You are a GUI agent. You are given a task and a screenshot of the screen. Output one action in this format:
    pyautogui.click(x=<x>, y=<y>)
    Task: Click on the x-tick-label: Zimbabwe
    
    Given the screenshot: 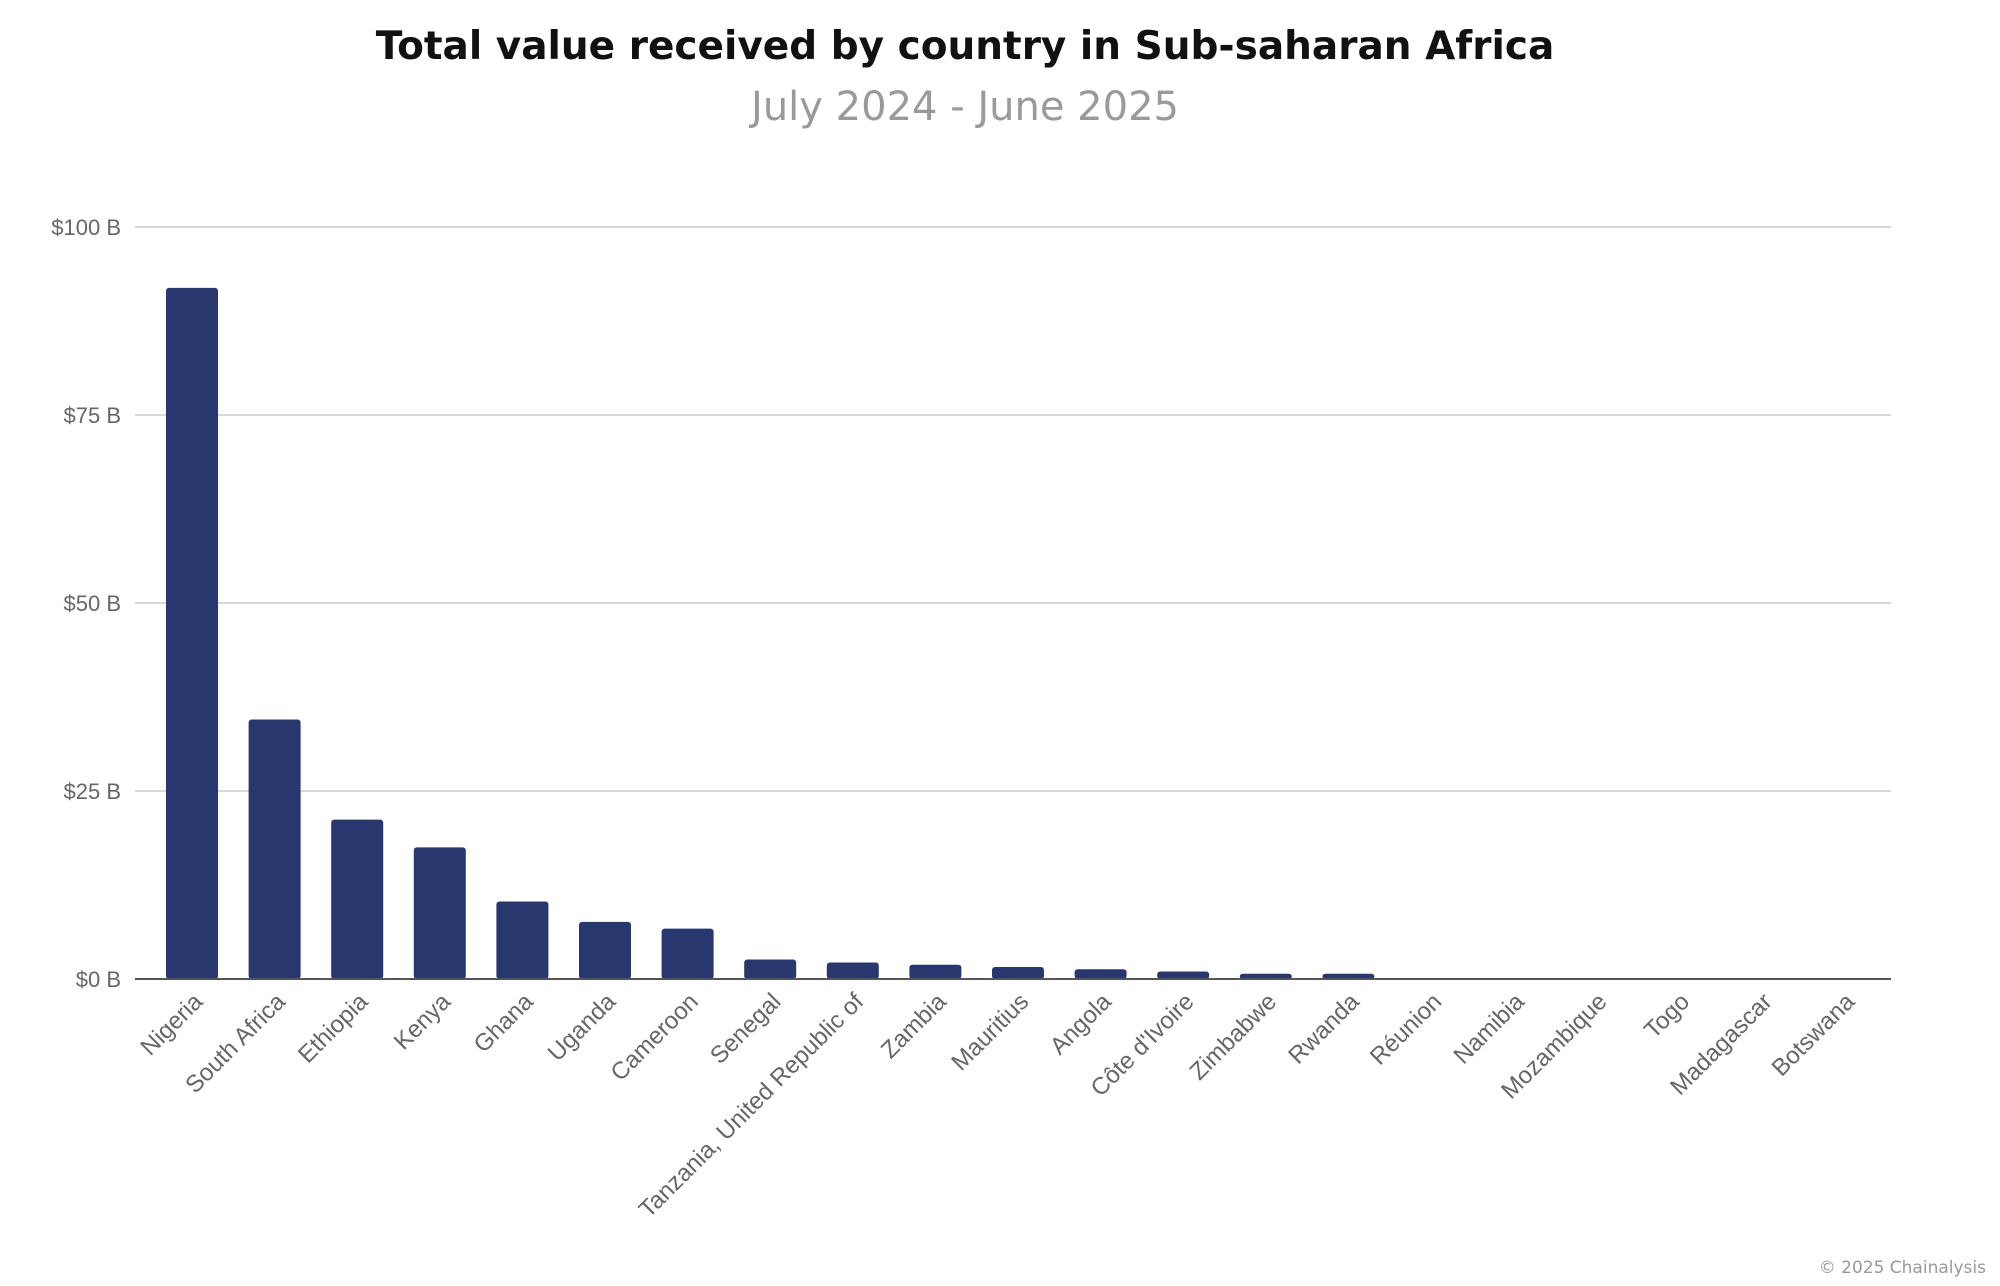 What is the action you would take?
    pyautogui.click(x=1233, y=1036)
    